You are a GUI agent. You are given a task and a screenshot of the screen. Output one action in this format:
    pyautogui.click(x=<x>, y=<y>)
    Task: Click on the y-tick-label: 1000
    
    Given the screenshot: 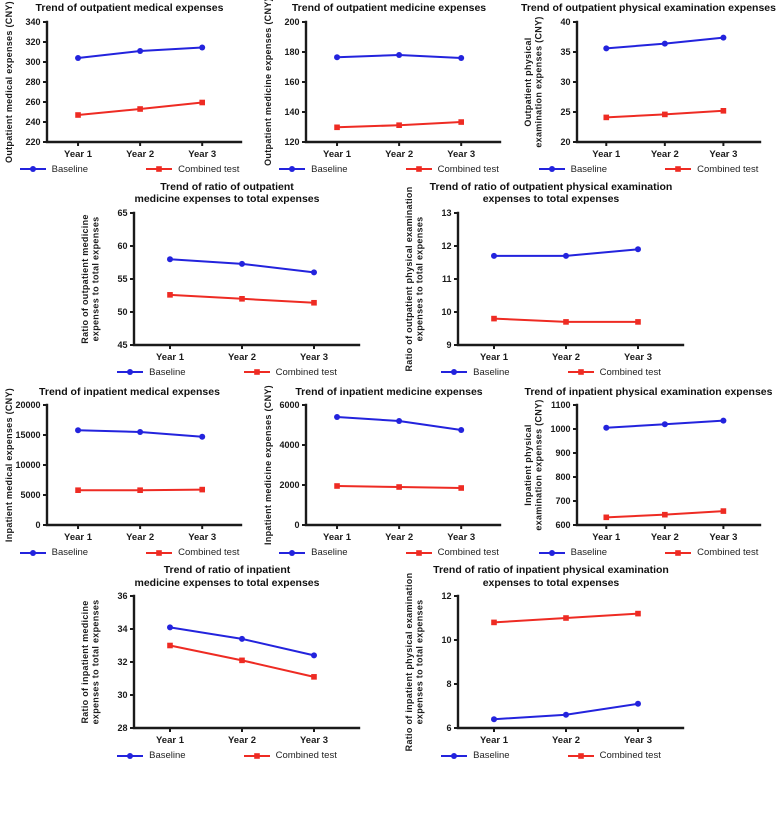 What is the action you would take?
    pyautogui.click(x=560, y=429)
    